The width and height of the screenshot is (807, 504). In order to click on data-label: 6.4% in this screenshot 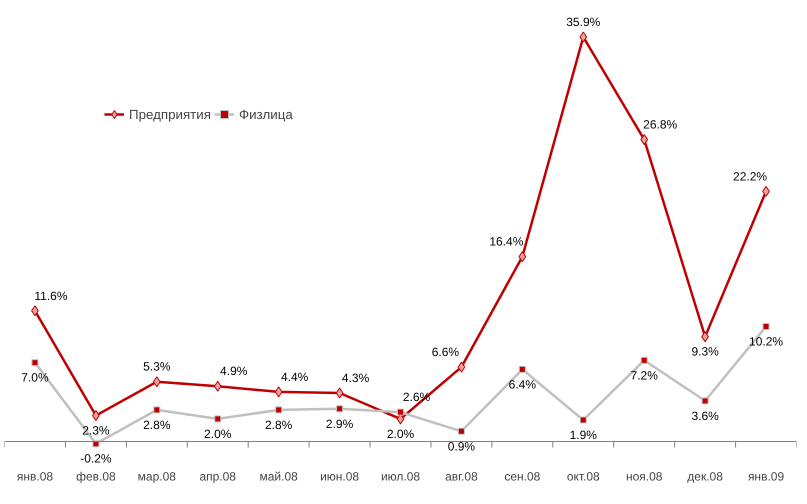, I will do `click(522, 384)`.